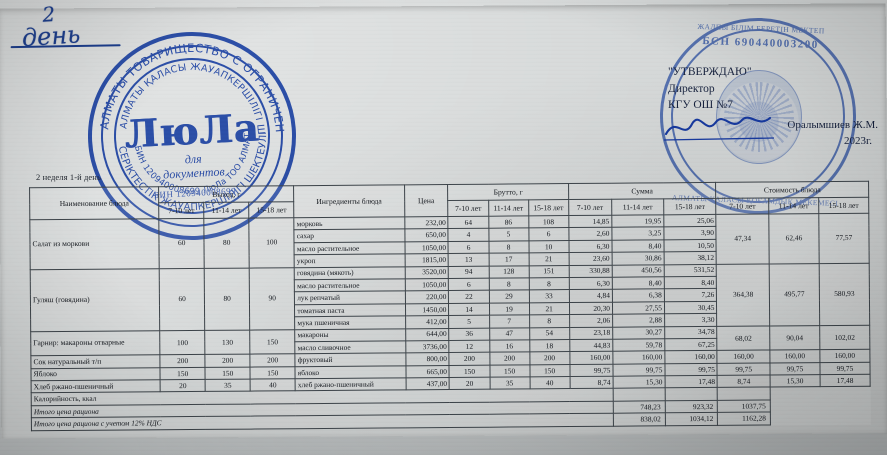 Image resolution: width=887 pixels, height=455 pixels. Describe the element at coordinates (83, 38) in the screenshot. I see `handwritten-day-note: 2 день` at that location.